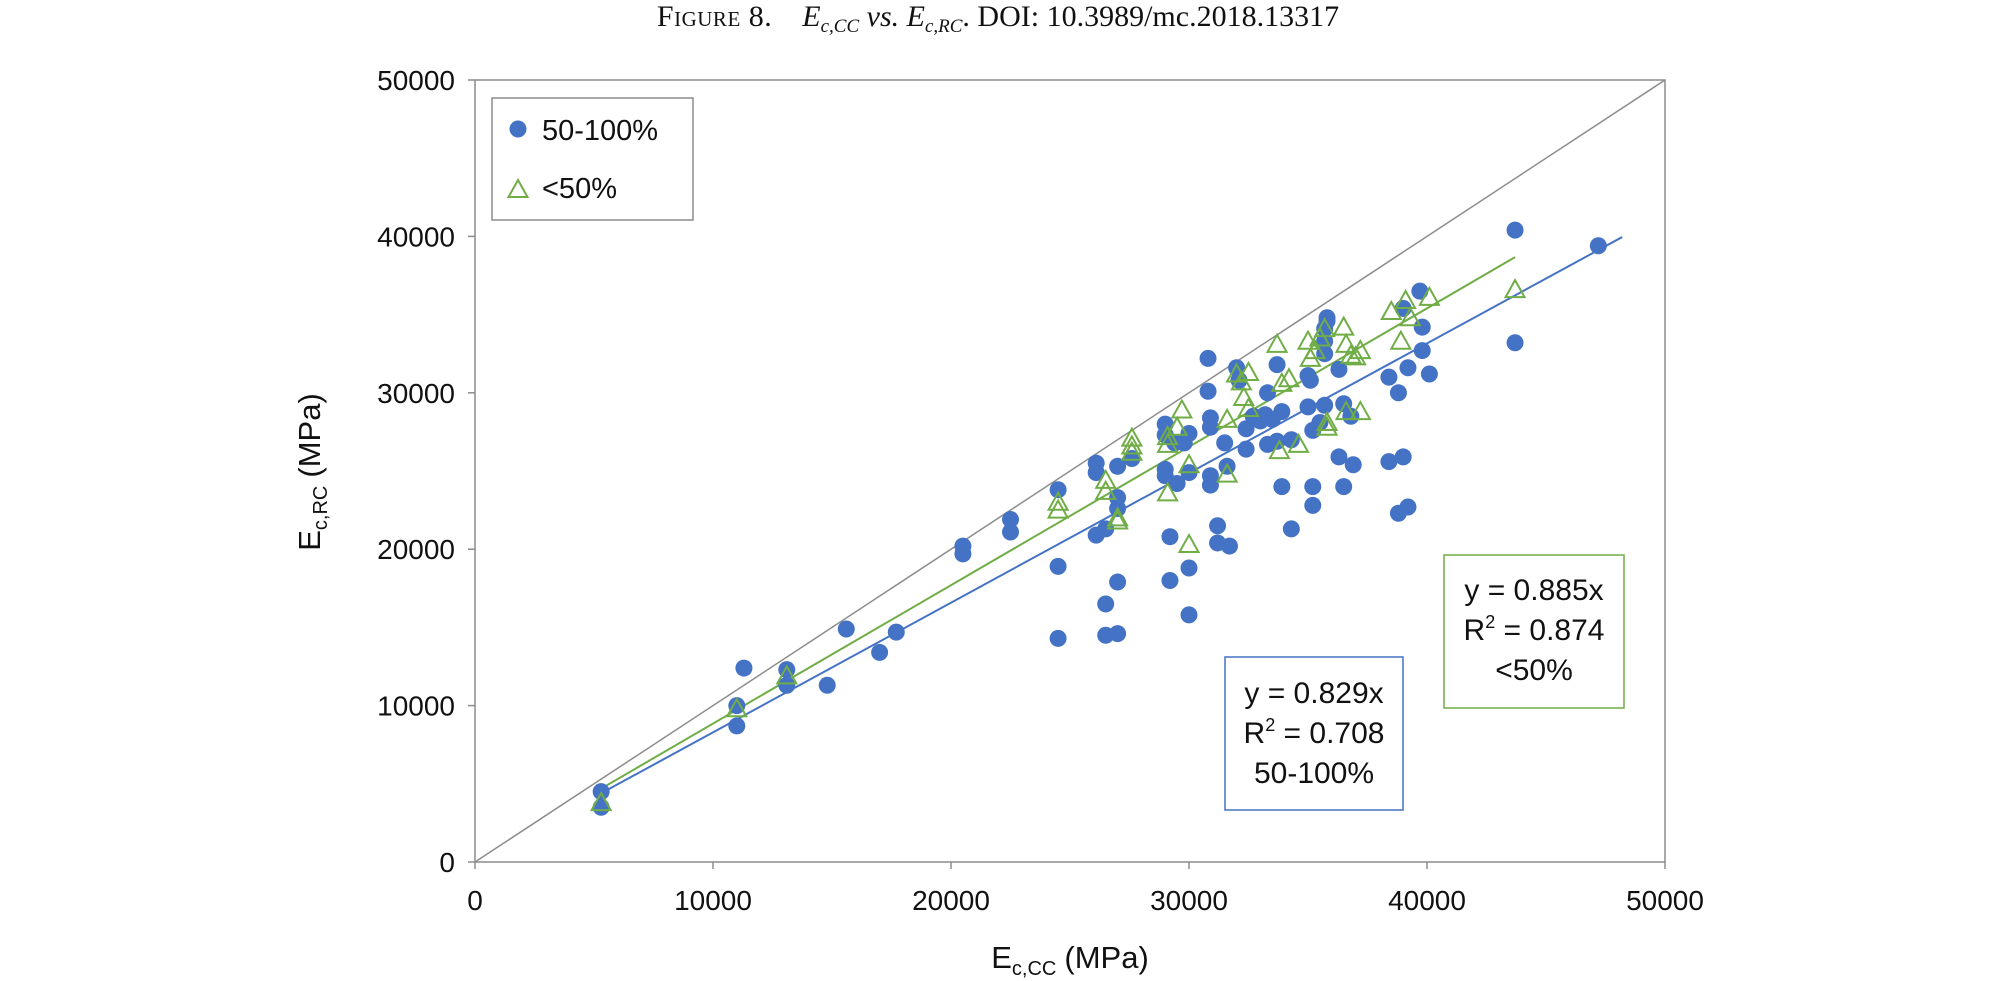 Image resolution: width=1996 pixels, height=981 pixels. What do you see at coordinates (1534, 670) in the screenshot?
I see `annotation-group-series-2: <50%` at bounding box center [1534, 670].